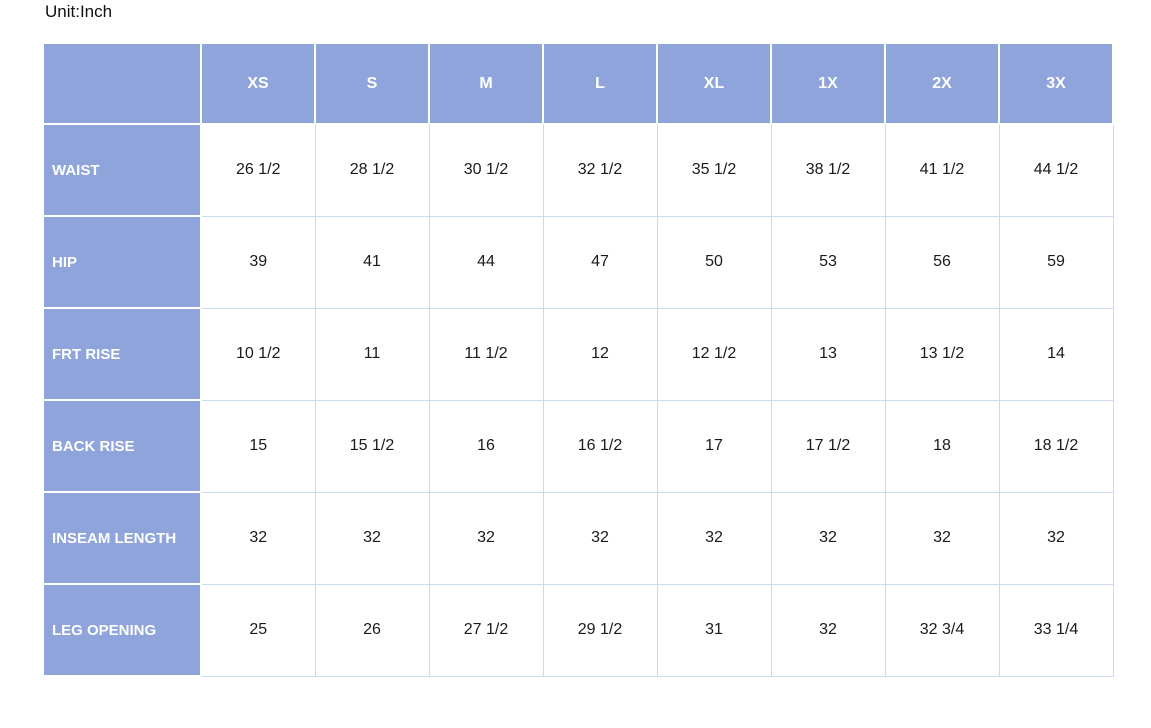  I want to click on size-value-cell: 41 1/2, so click(942, 170).